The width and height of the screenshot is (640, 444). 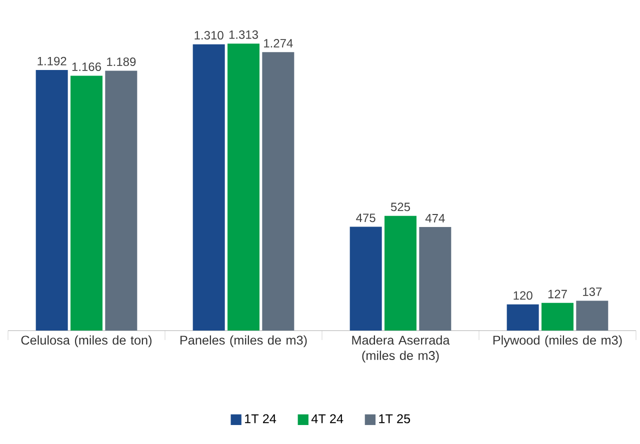 I want to click on data-label: 127, so click(x=557, y=294).